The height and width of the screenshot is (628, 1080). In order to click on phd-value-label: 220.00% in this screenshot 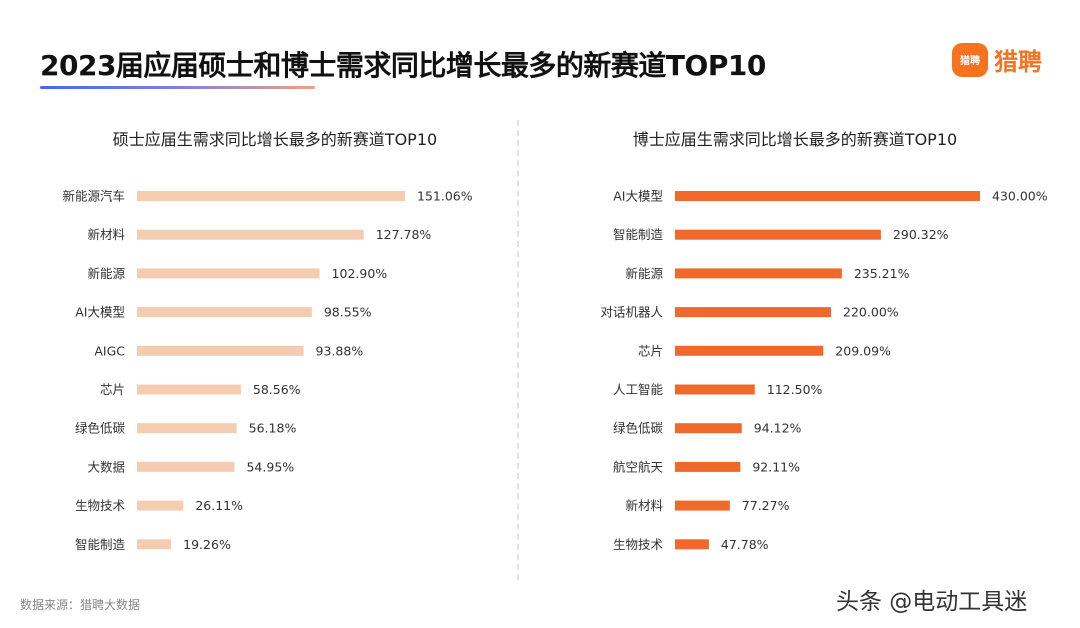, I will do `click(871, 312)`.